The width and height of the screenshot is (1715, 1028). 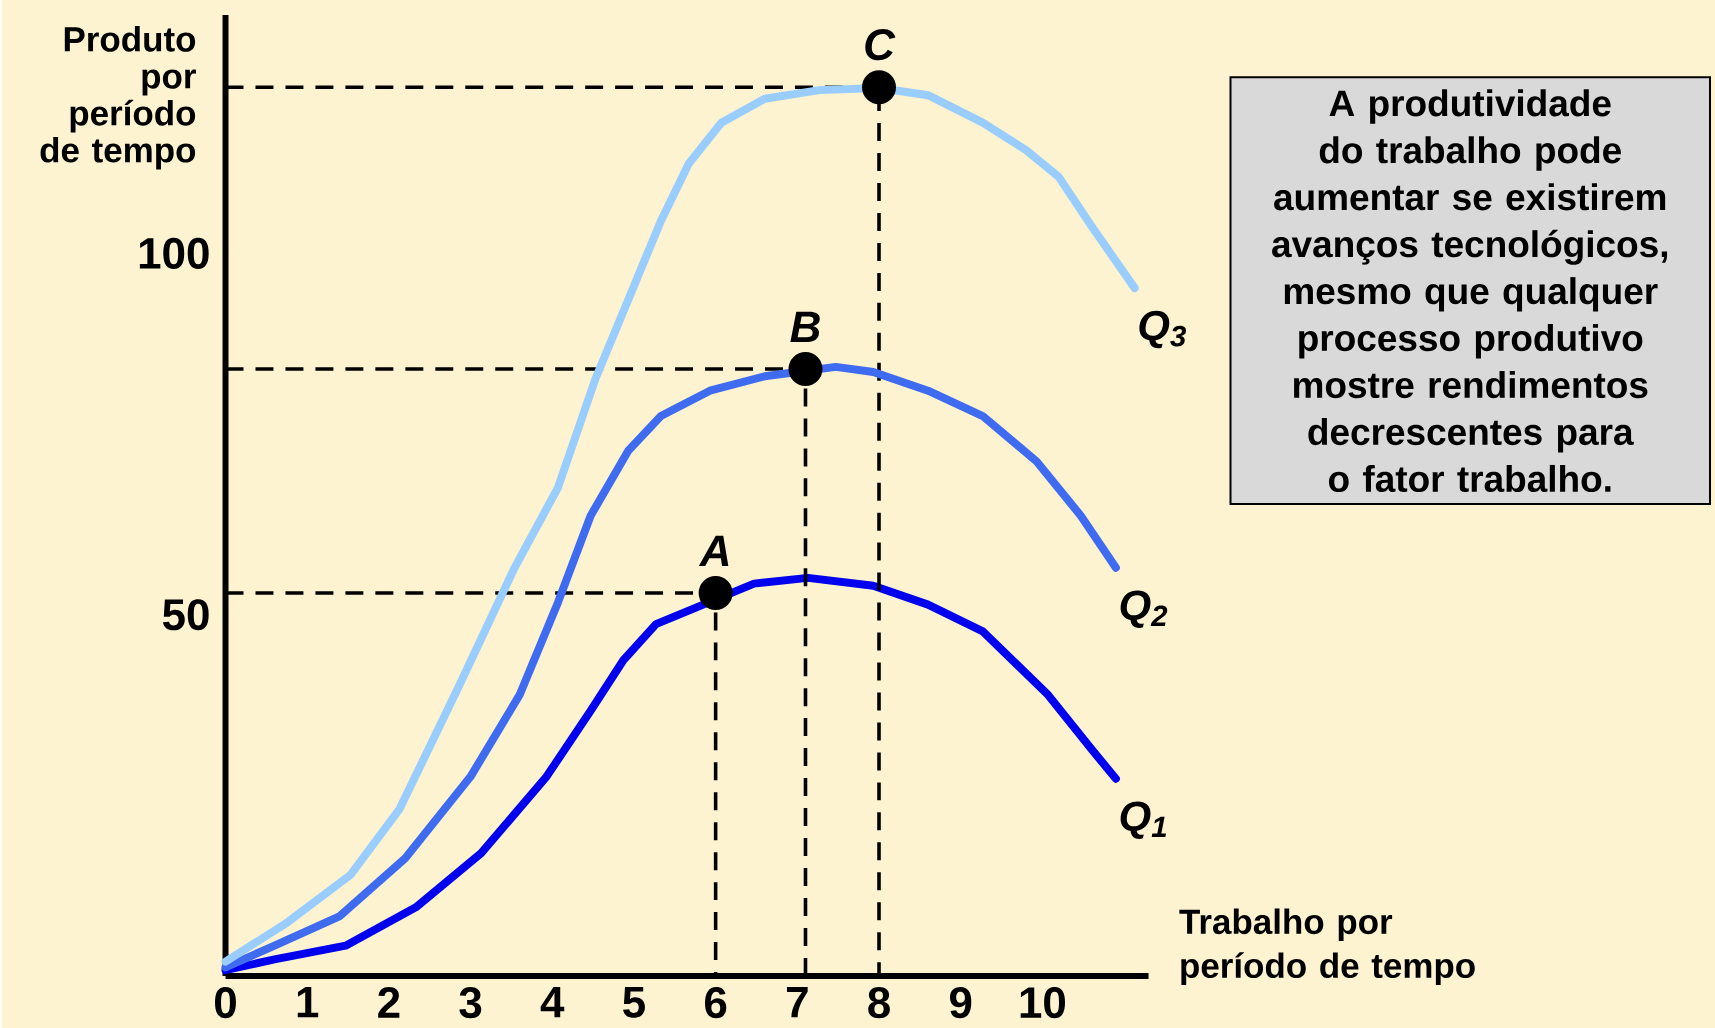 What do you see at coordinates (552, 1002) in the screenshot?
I see `x-tick-label: 4` at bounding box center [552, 1002].